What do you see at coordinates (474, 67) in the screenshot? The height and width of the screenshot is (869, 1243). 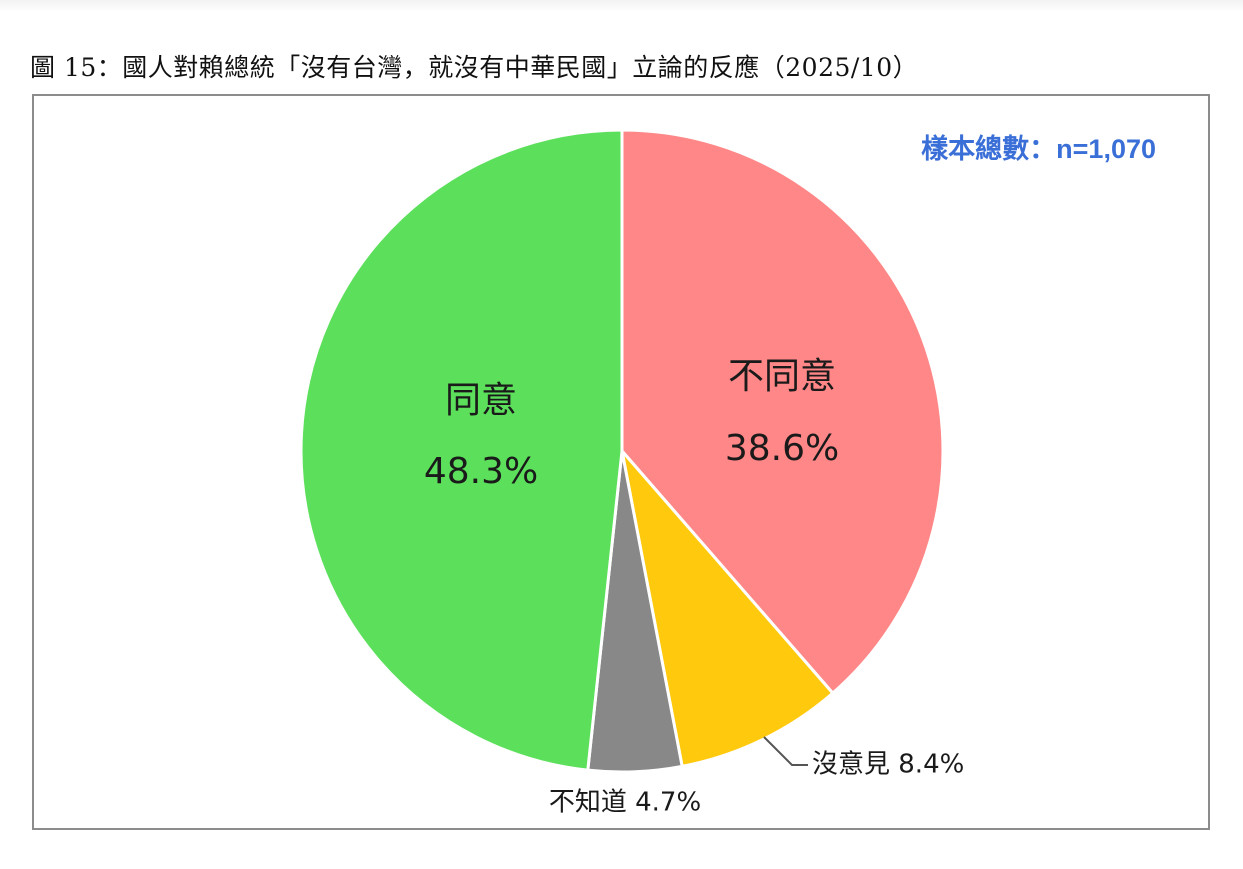 I see `figure-title: 圖 15：國人對賴總統「沒有台灣，就沒有中華民國」立論的反應（2025/10）` at bounding box center [474, 67].